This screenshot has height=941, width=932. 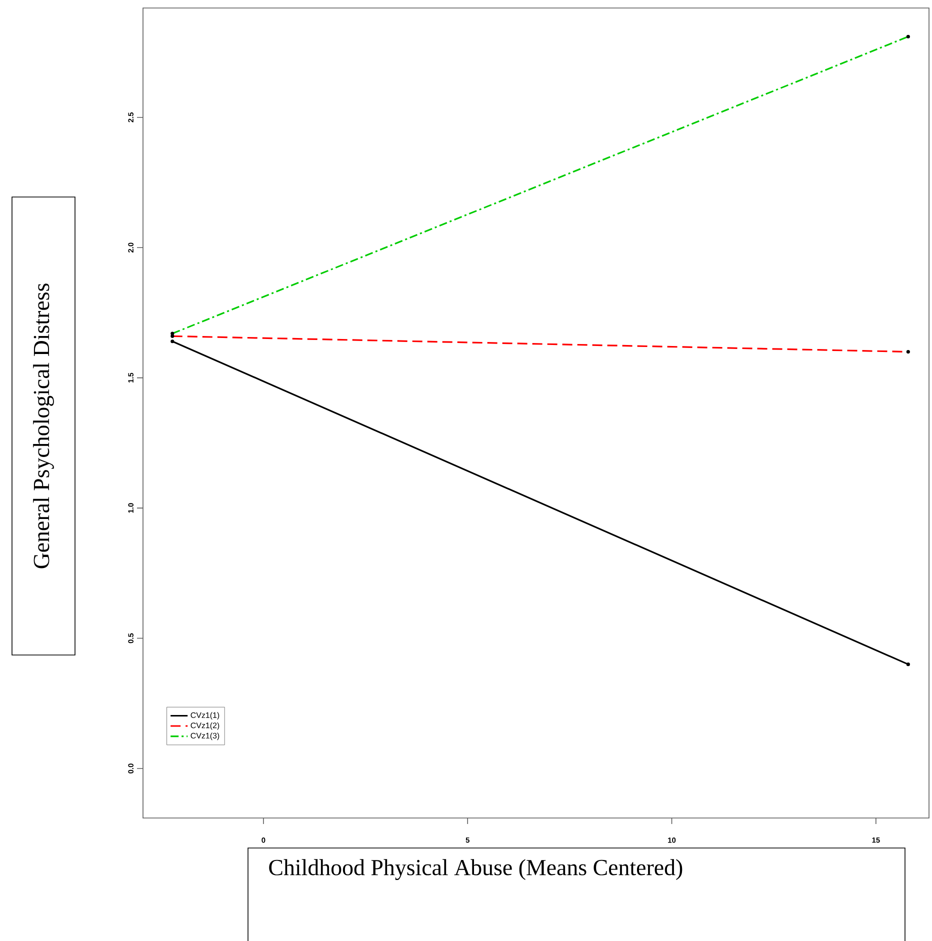 What do you see at coordinates (475, 869) in the screenshot?
I see `x-axis-title: Childhood Physical Abuse (Means Centered)` at bounding box center [475, 869].